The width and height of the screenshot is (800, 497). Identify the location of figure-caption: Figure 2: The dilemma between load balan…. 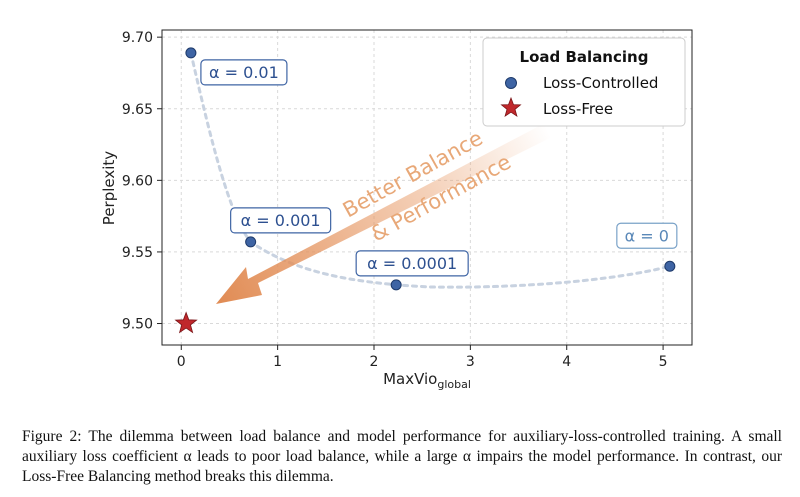
(402, 456).